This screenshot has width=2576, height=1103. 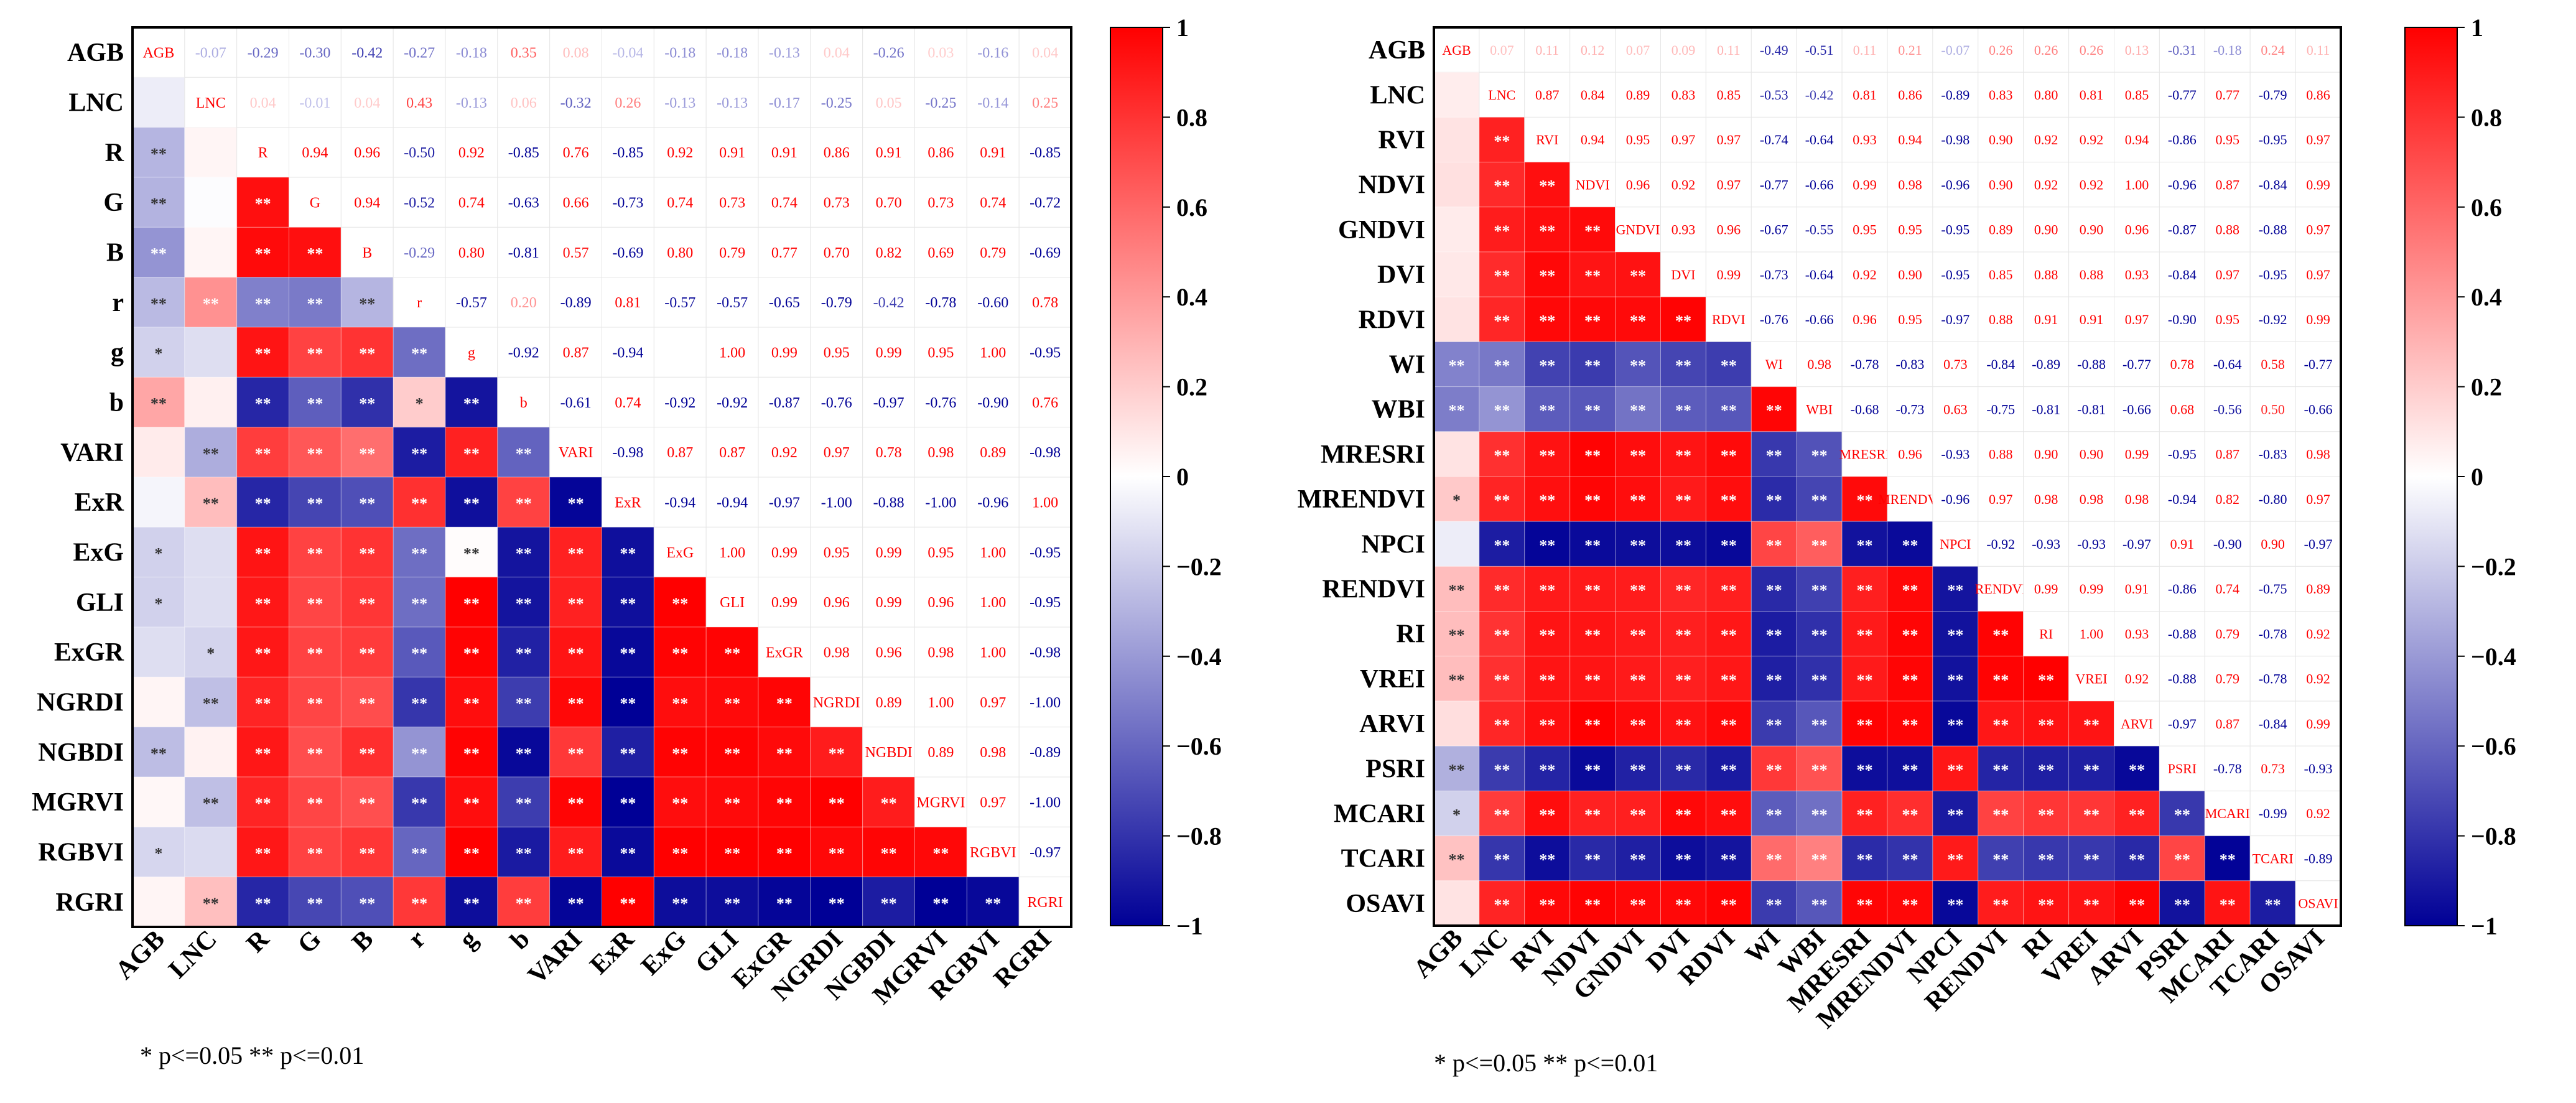 What do you see at coordinates (1045, 453) in the screenshot?
I see `correlation-value: -0.98` at bounding box center [1045, 453].